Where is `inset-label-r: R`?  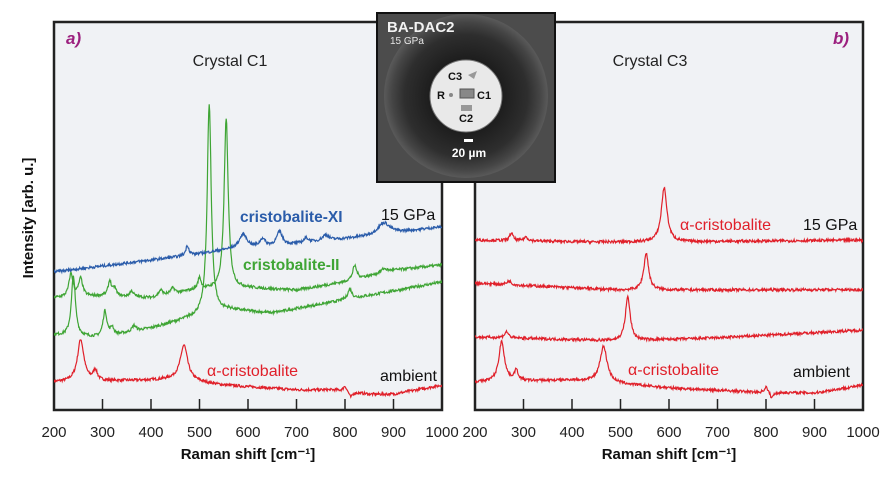
inset-label-r: R is located at coordinates (441, 96).